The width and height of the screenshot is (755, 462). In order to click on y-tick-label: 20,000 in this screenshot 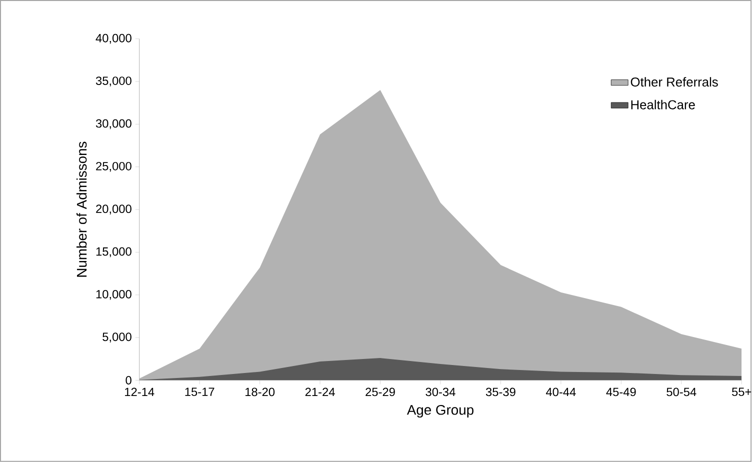, I will do `click(114, 209)`.